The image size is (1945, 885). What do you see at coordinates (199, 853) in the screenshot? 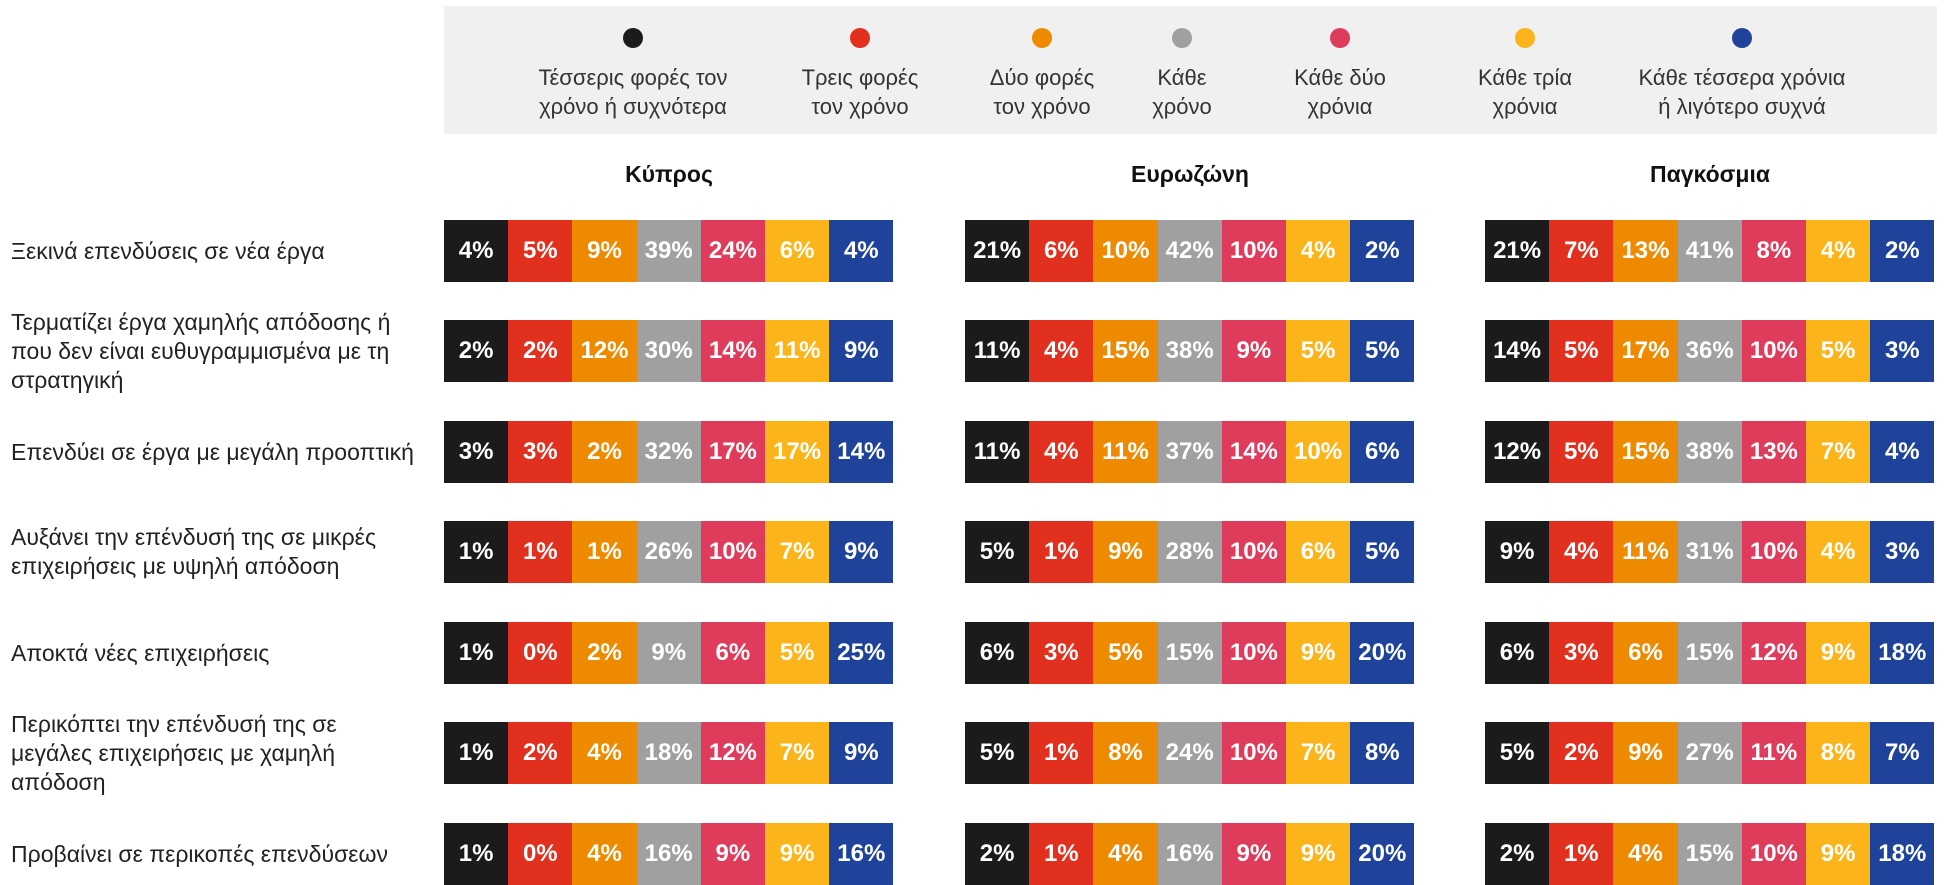
I see `row-label: Προβαίνει σε περικοπές επενδύσεων` at bounding box center [199, 853].